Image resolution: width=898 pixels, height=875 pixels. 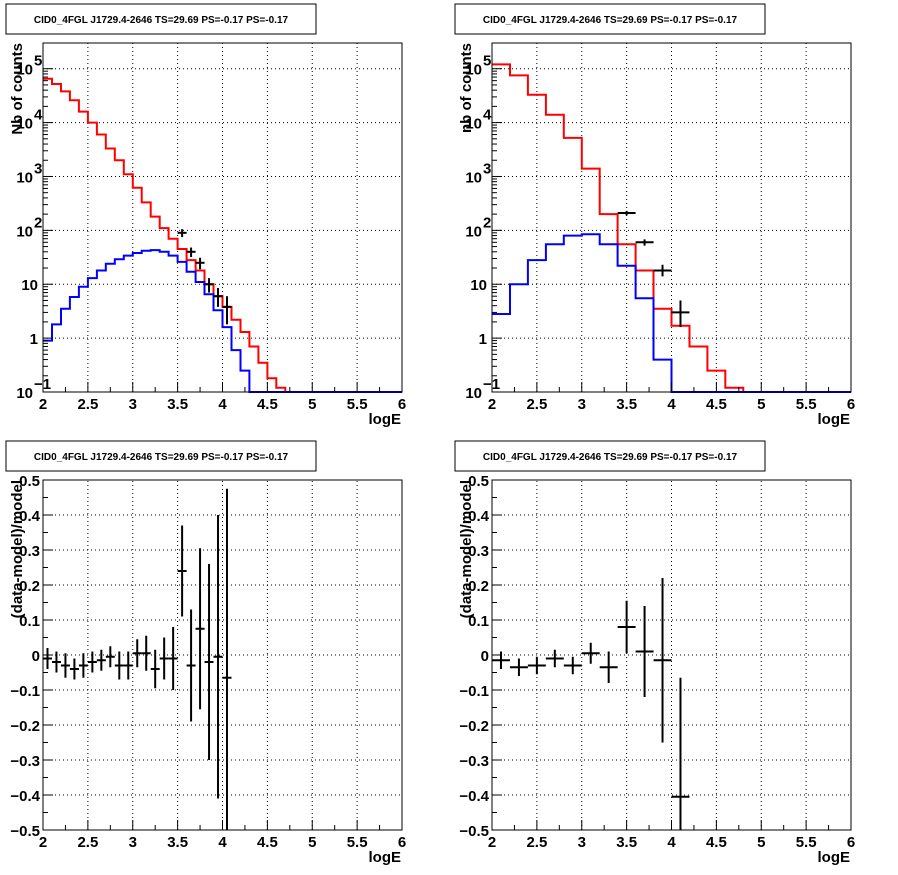 I want to click on y-tick-label: 1, so click(x=483, y=339).